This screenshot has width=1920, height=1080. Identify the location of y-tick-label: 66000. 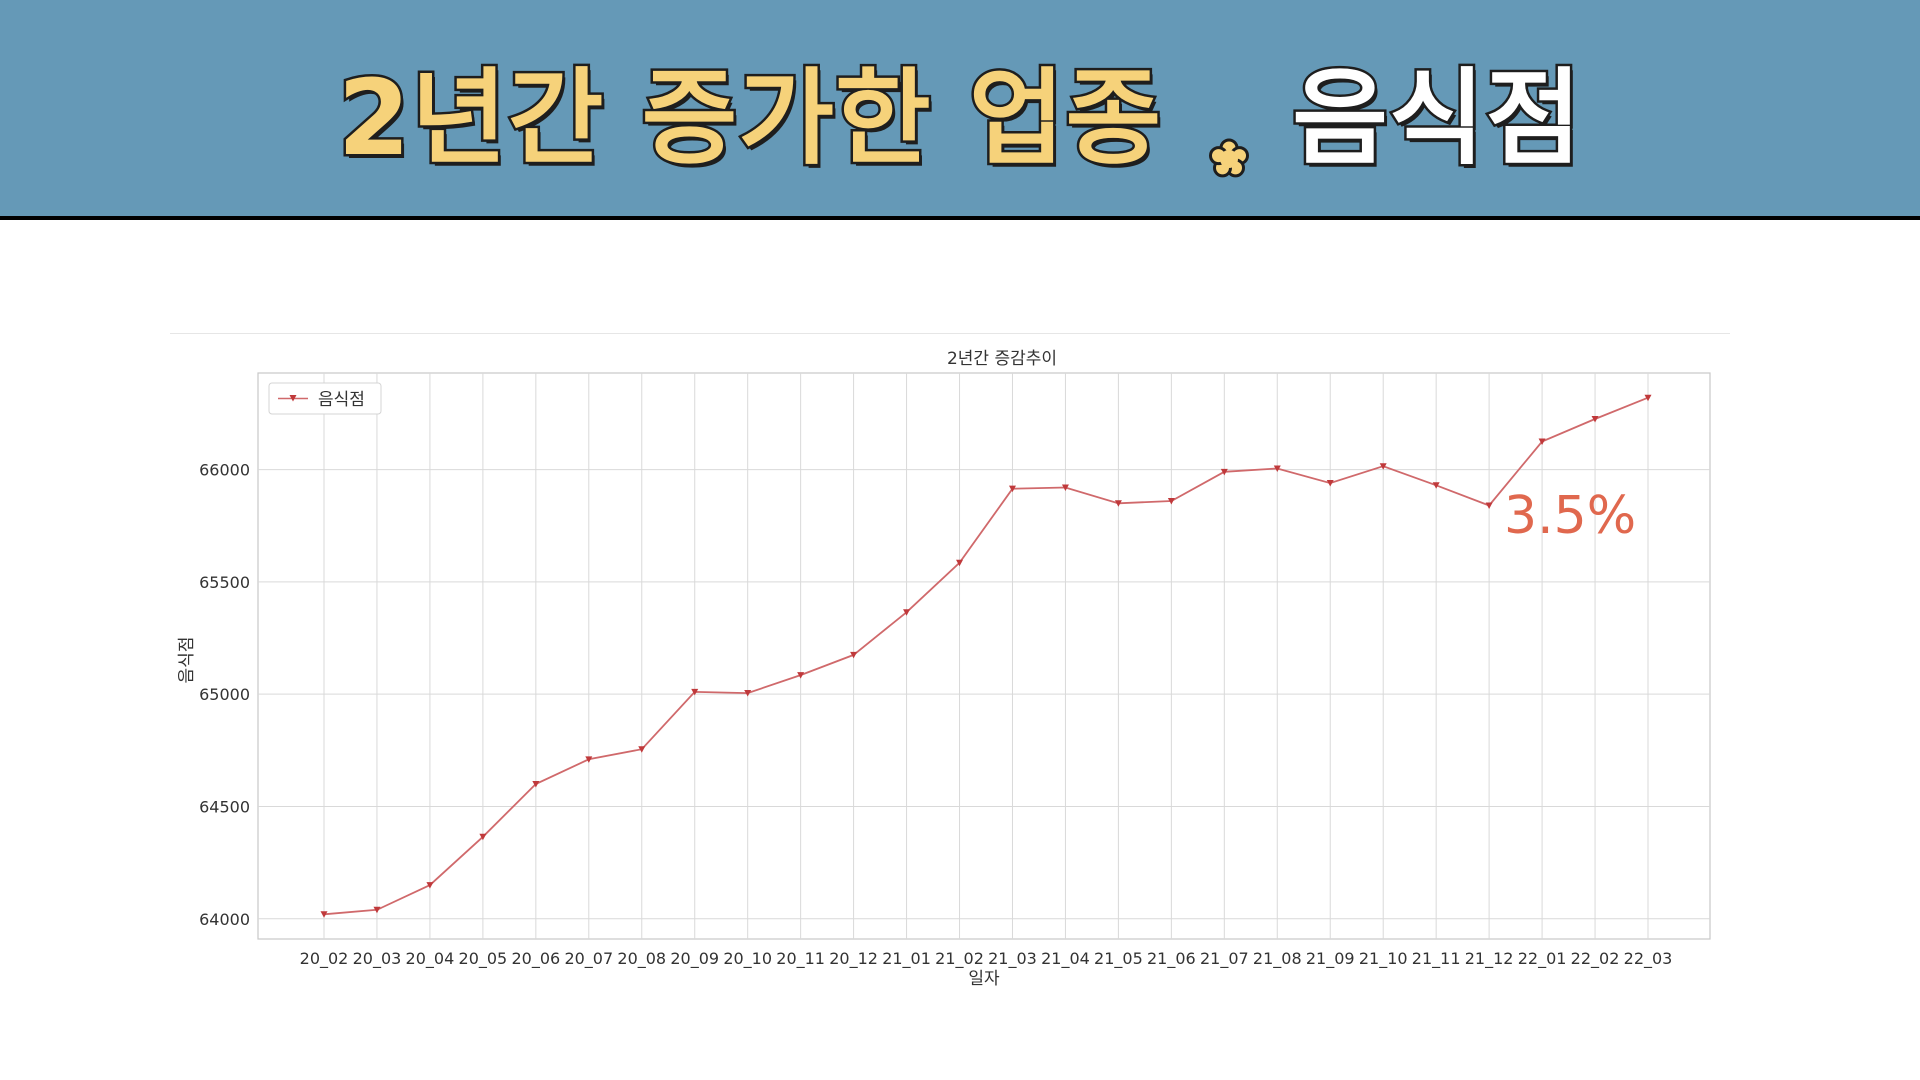
(224, 470).